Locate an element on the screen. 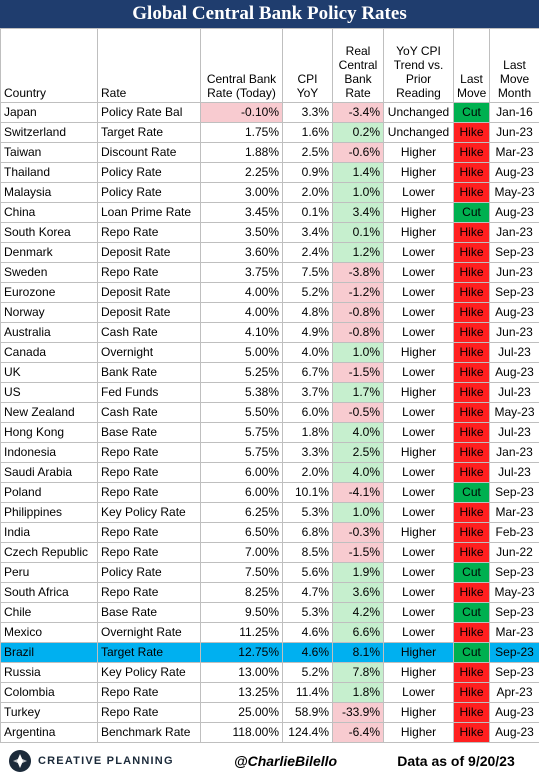  logo: CREATIVE PLANNING is located at coordinates (103, 761).